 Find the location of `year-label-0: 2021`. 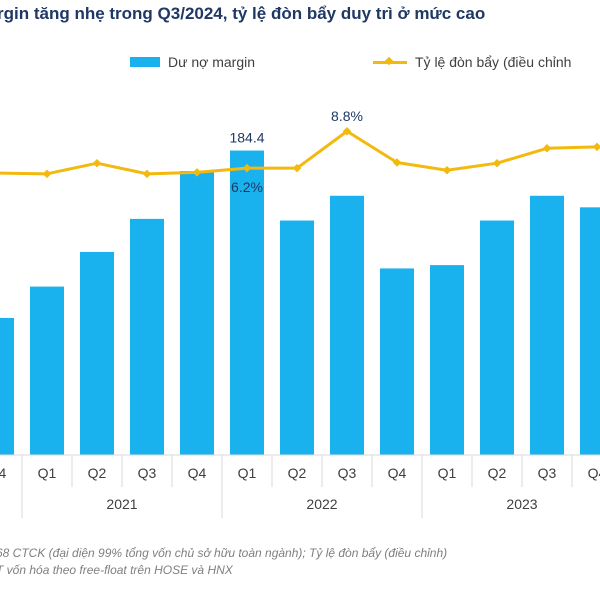

year-label-0: 2021 is located at coordinates (121, 504).